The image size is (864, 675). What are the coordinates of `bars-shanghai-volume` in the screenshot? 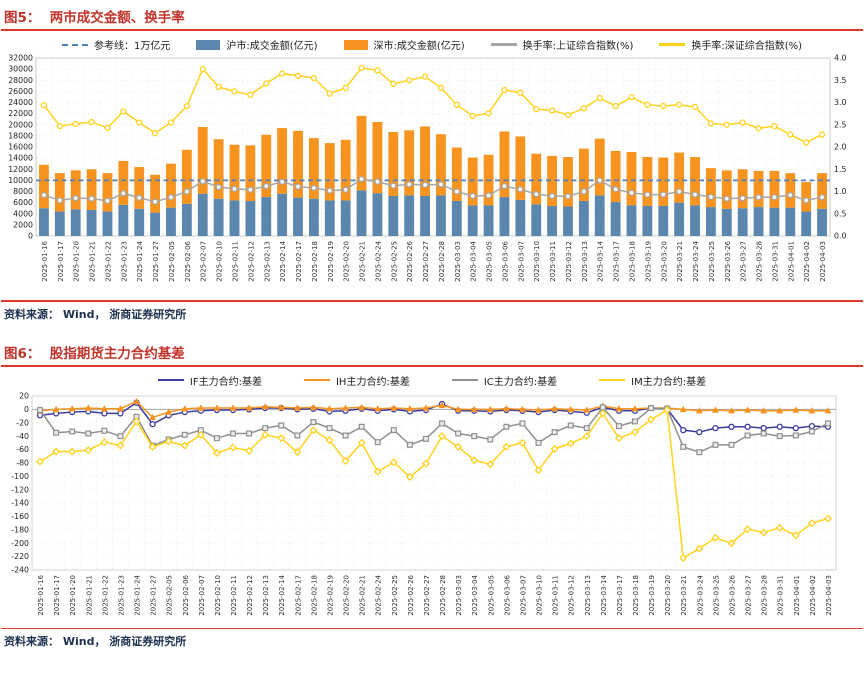 It's located at (433, 213).